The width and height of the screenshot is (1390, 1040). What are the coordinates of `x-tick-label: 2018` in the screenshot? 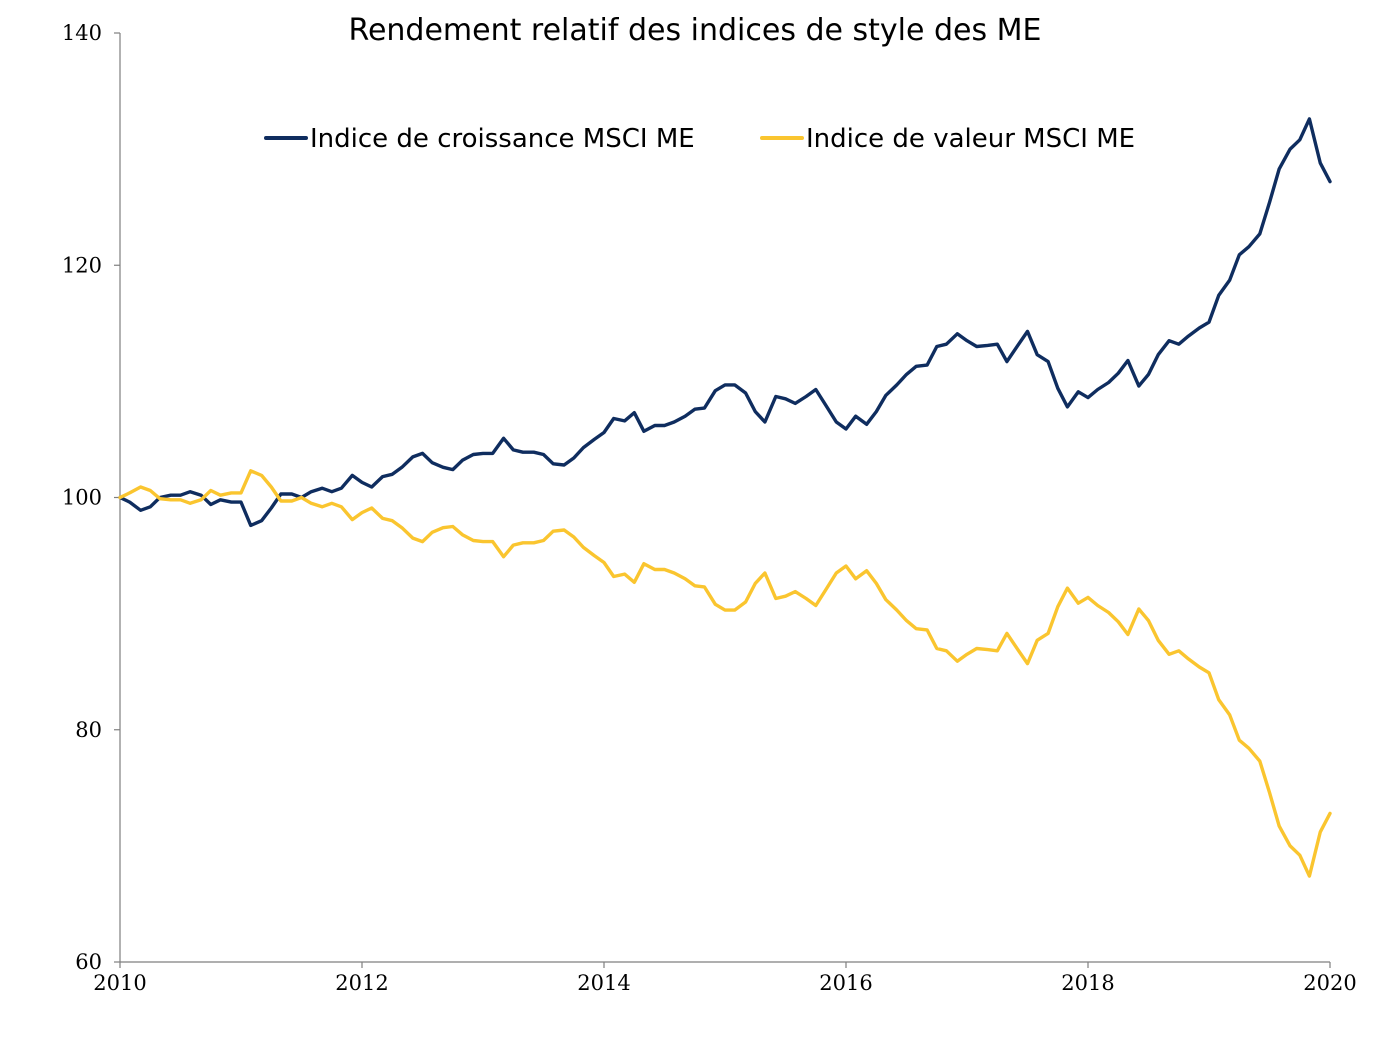 It's located at (1087, 983).